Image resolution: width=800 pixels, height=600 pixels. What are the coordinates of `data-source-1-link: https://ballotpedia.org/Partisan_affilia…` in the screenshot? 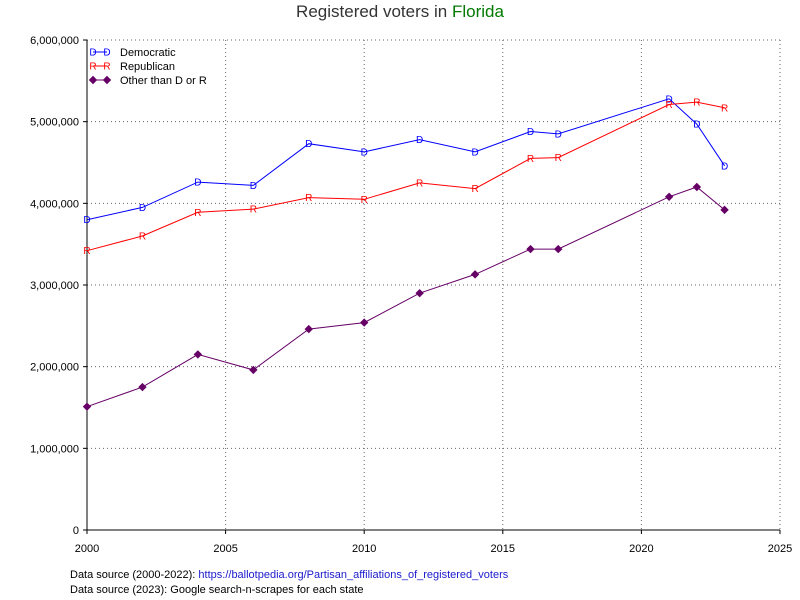 It's located at (353, 575).